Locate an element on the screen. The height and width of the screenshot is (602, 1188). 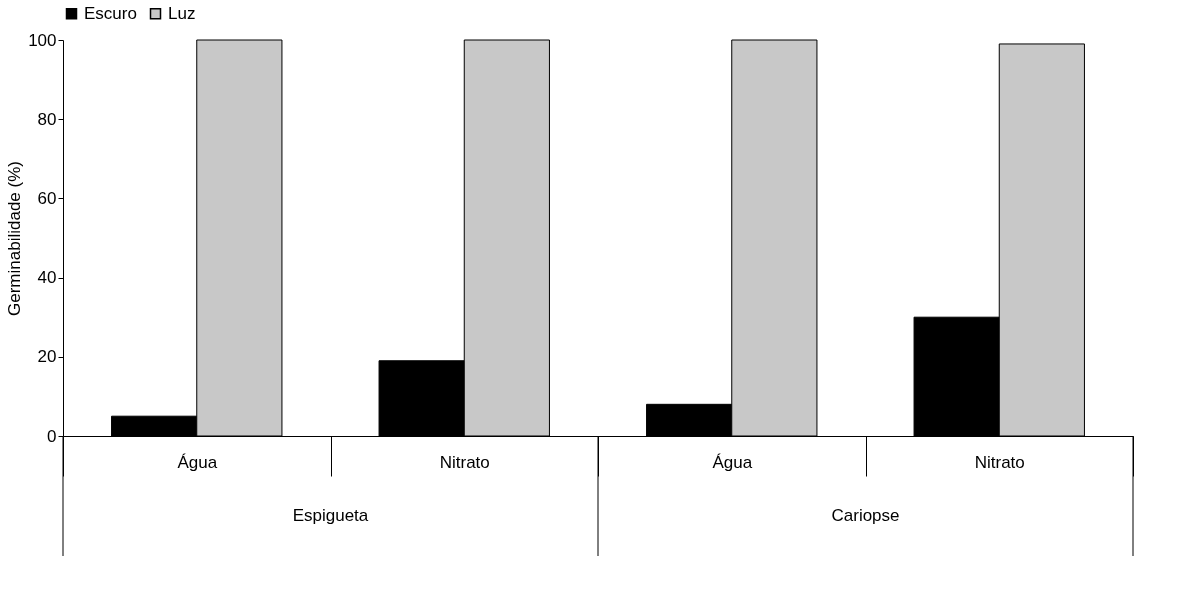
y-tick-label: 80 is located at coordinates (47, 119).